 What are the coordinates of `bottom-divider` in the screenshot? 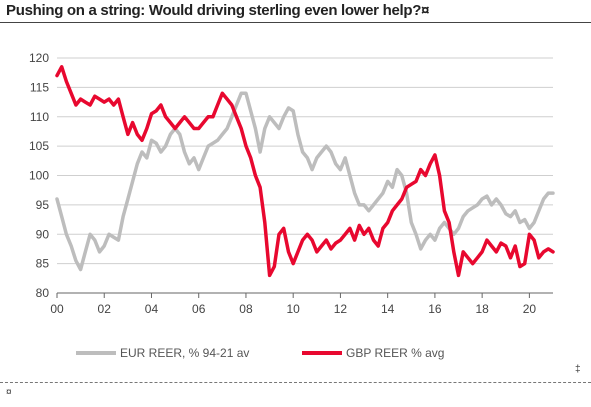 It's located at (295, 382).